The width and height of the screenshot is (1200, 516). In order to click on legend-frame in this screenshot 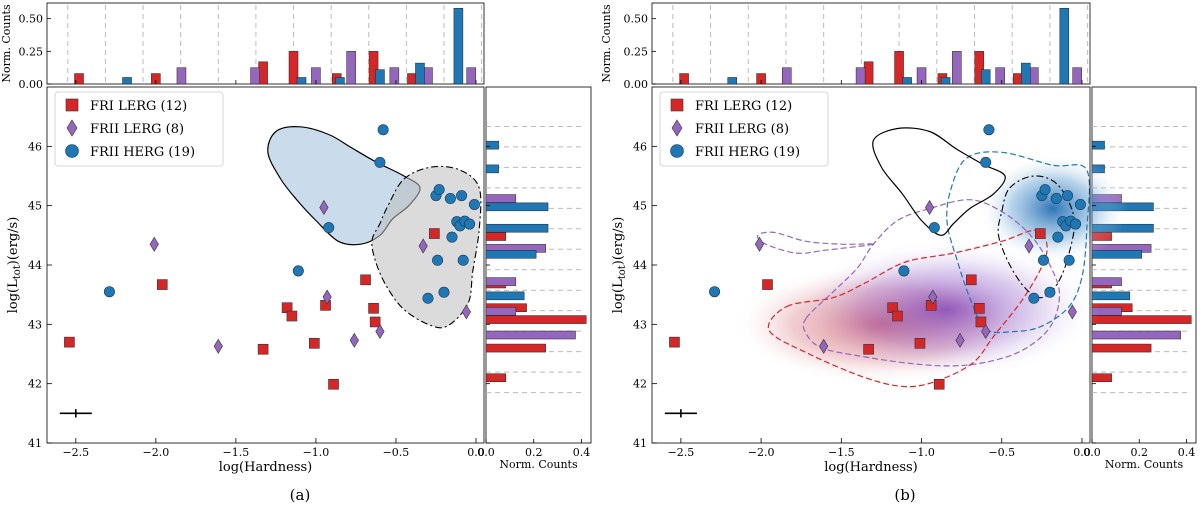, I will do `click(744, 129)`.